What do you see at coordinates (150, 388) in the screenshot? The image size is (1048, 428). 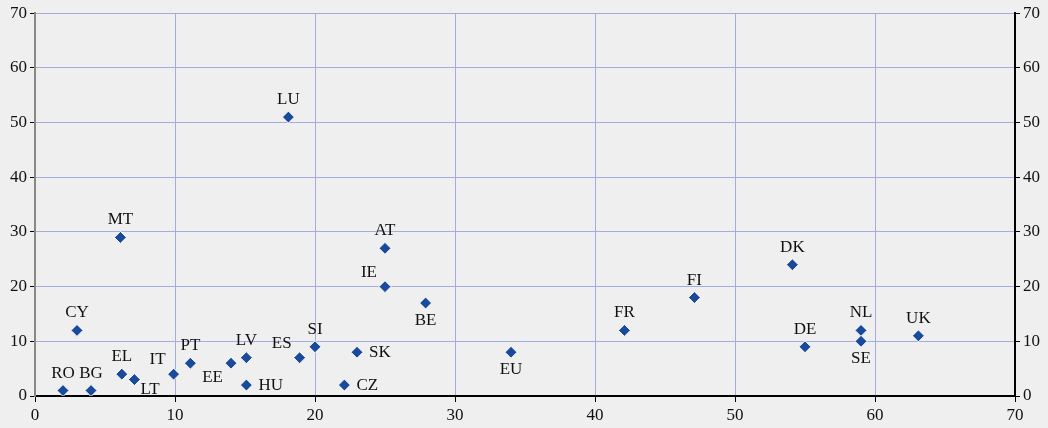 I see `annotation: LT` at bounding box center [150, 388].